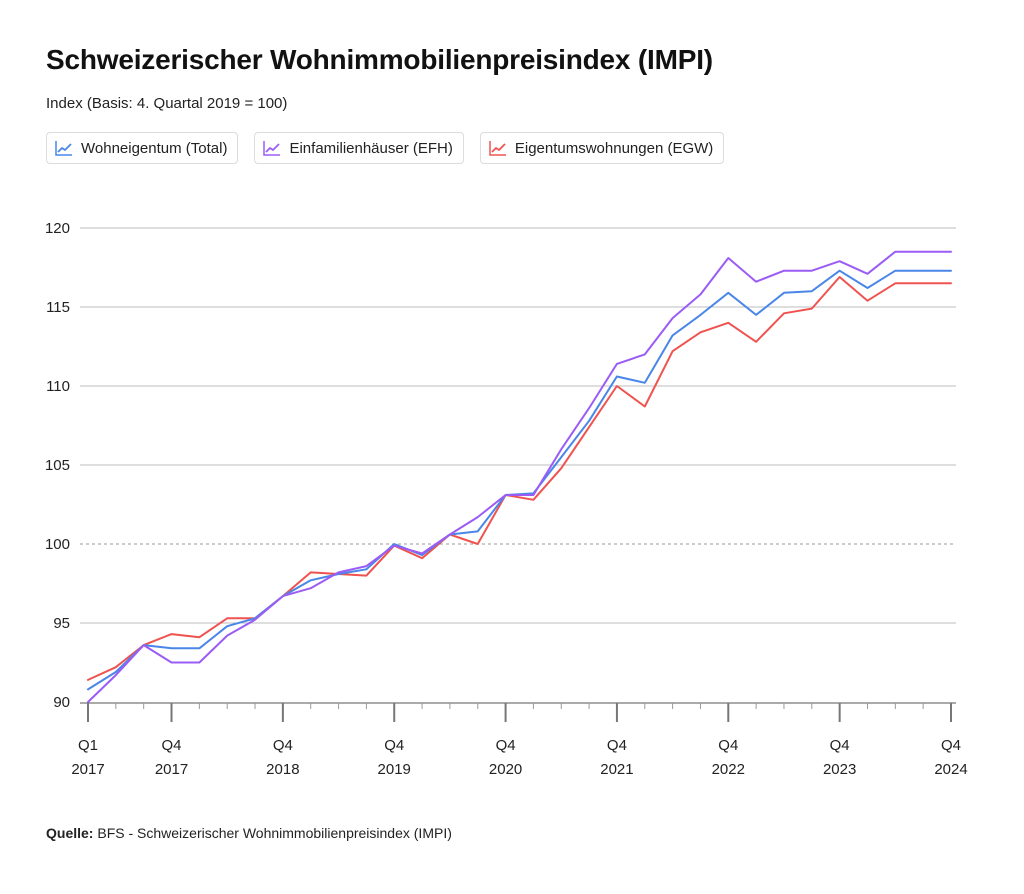 This screenshot has height=894, width=1024. I want to click on x-tick-label-year: 2019, so click(394, 769).